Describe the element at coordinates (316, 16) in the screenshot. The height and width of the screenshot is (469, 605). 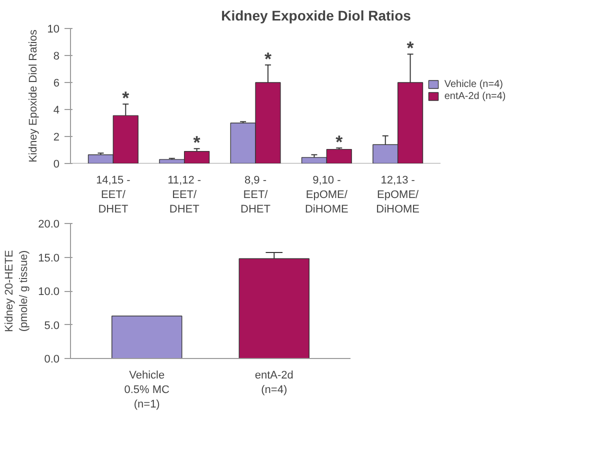
I see `chart-title: Kidney Expoxide Diol Ratios` at that location.